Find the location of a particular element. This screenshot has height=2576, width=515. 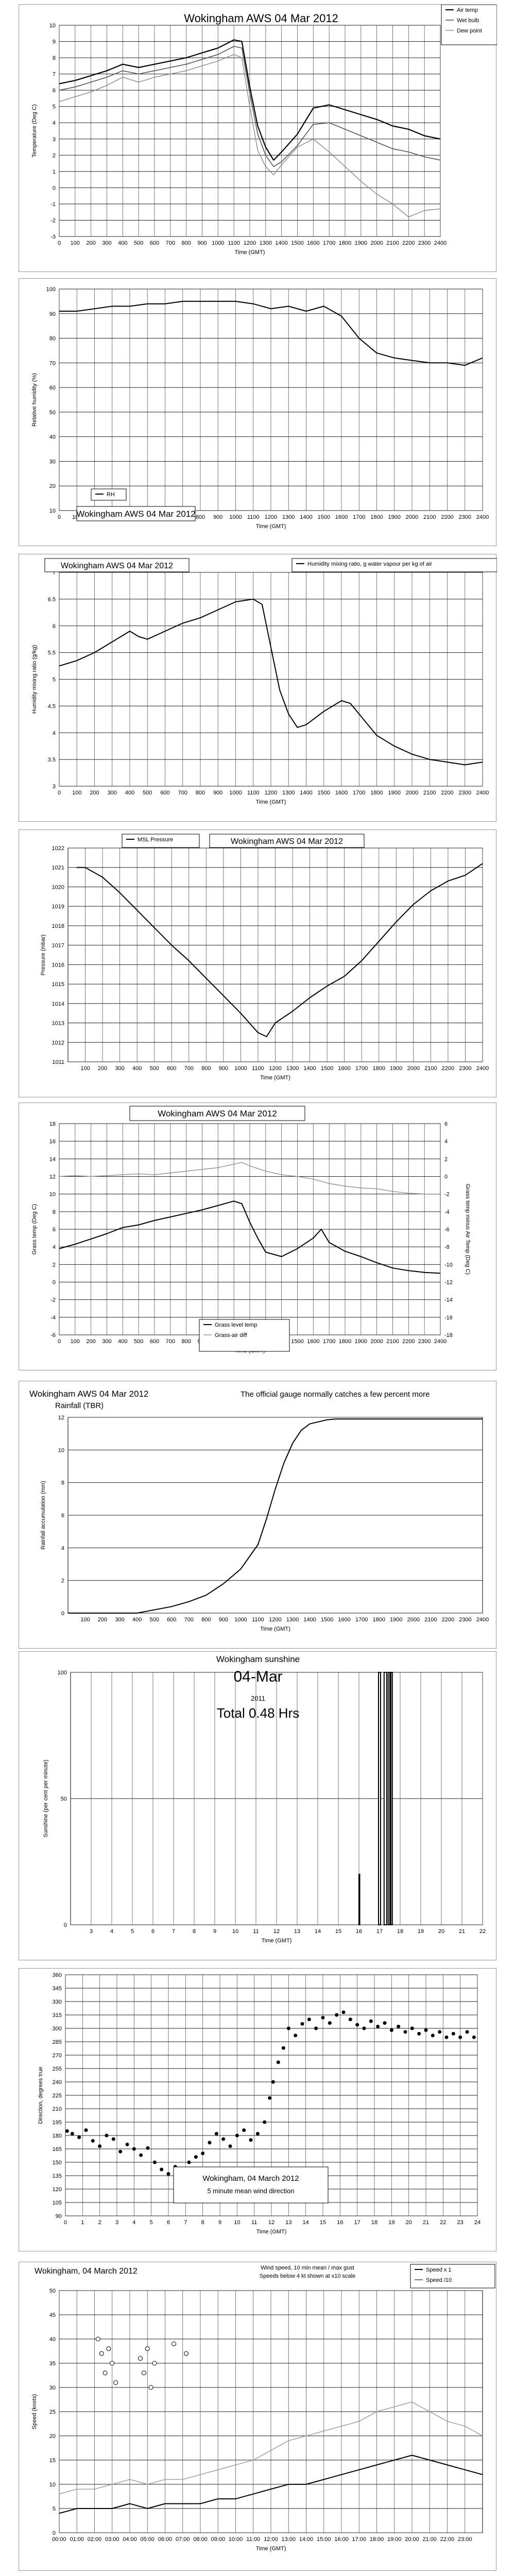

x-tick-label: 2 is located at coordinates (100, 2222).